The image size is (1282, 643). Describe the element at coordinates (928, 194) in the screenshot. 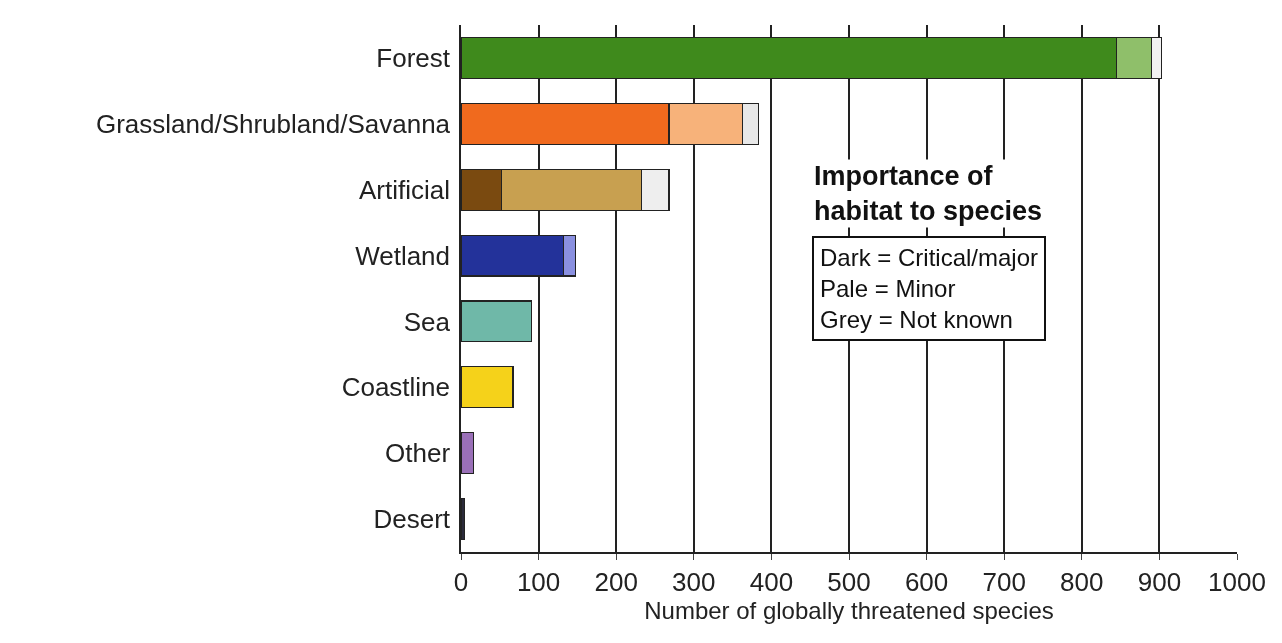

I see `annotation: Importance of habitat to species` at that location.